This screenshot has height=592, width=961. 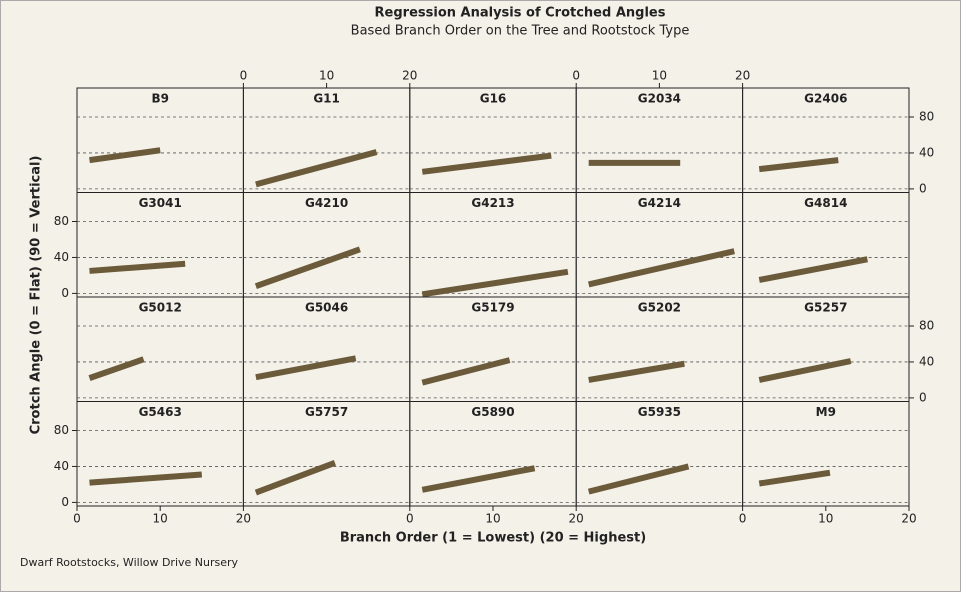 I want to click on panel-title: G5046, so click(x=326, y=308).